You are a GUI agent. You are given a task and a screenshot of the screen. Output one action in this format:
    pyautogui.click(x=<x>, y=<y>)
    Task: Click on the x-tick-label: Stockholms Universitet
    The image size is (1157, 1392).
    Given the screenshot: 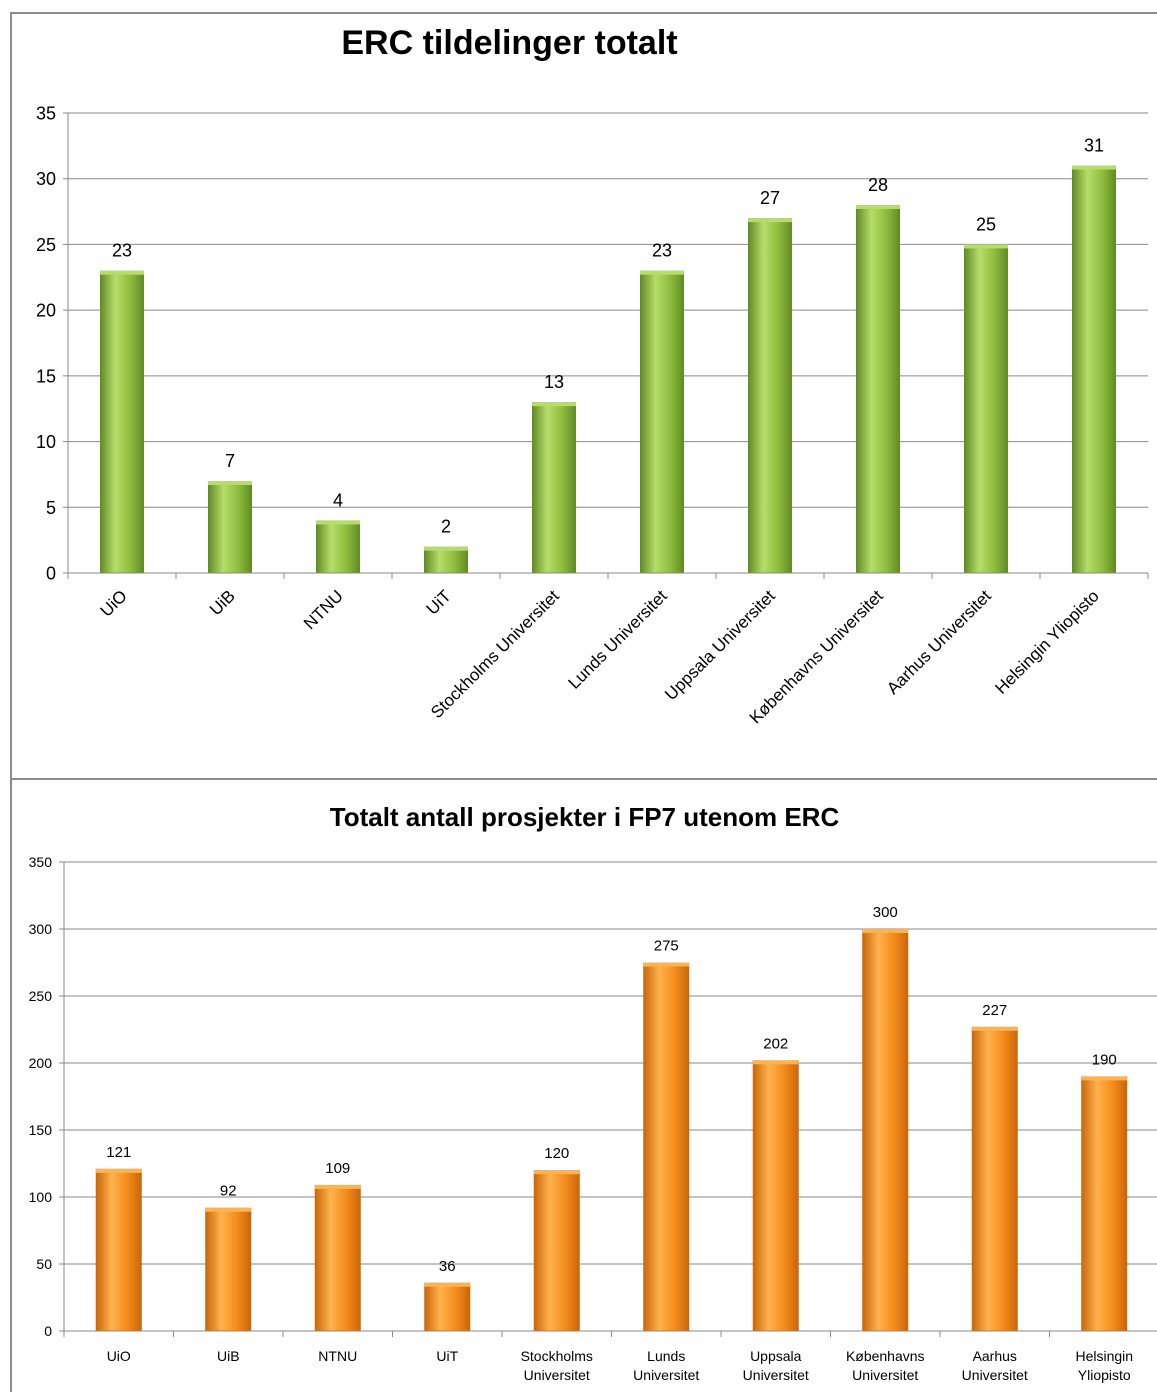 What is the action you would take?
    pyautogui.click(x=557, y=1365)
    